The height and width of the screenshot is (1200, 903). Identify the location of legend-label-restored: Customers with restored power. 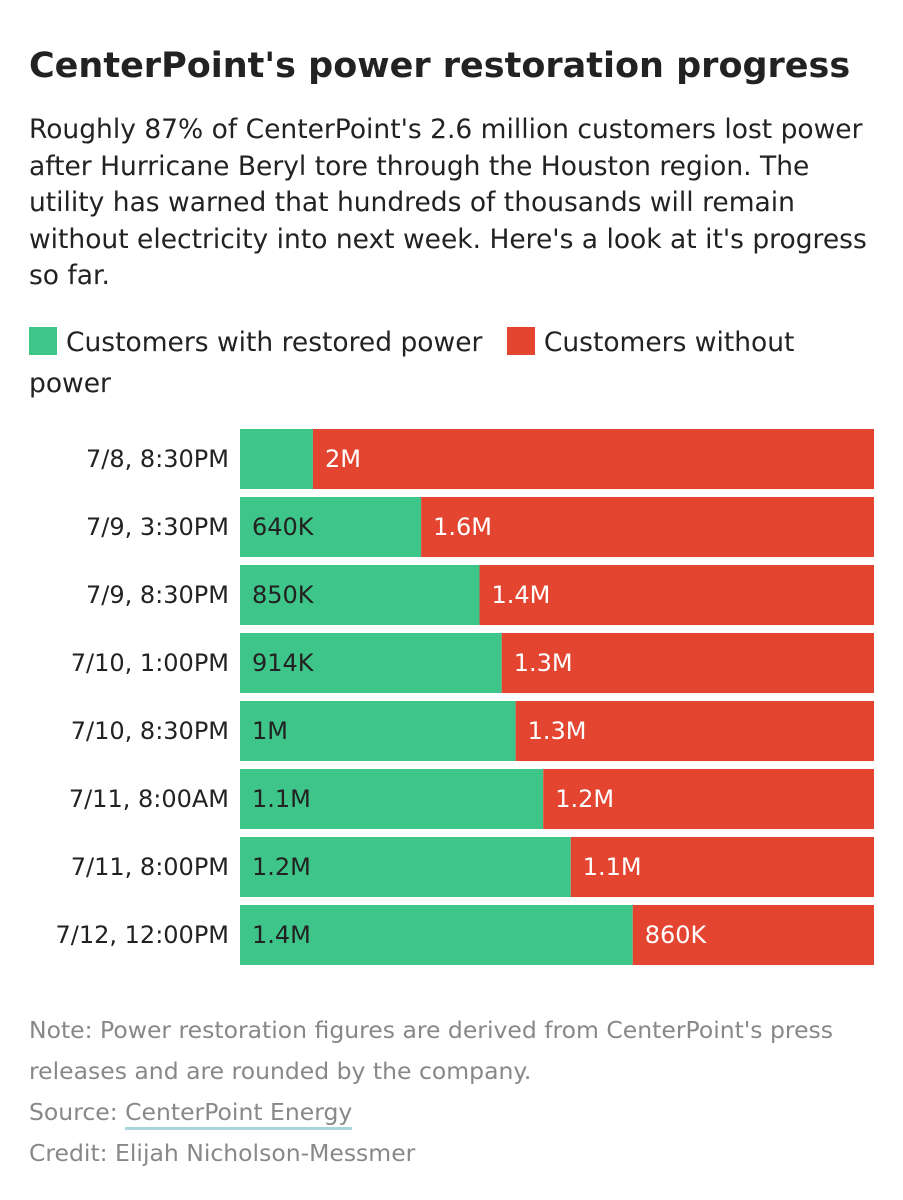
(274, 342).